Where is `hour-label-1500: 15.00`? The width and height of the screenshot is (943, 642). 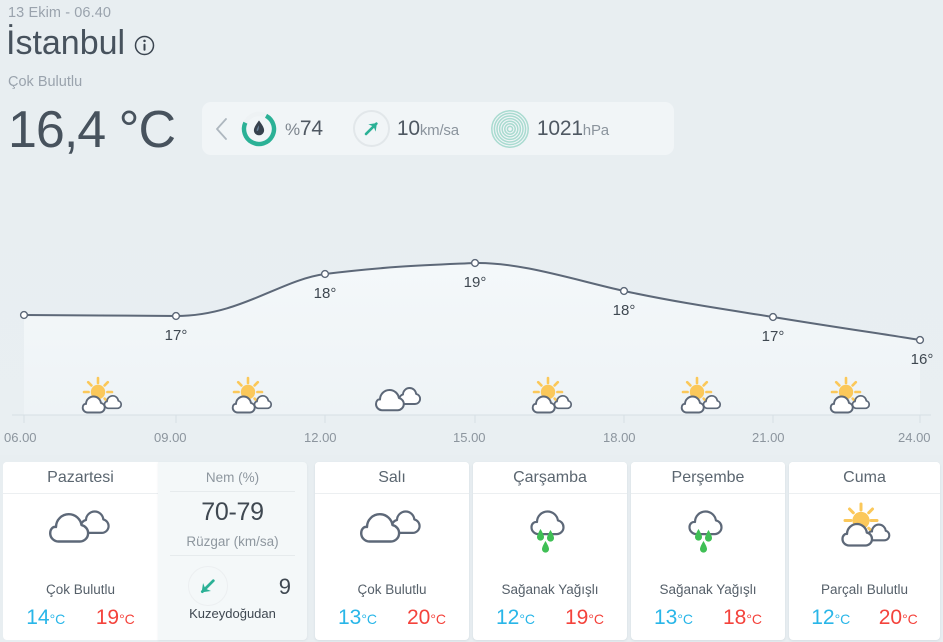
hour-label-1500: 15.00 is located at coordinates (469, 437).